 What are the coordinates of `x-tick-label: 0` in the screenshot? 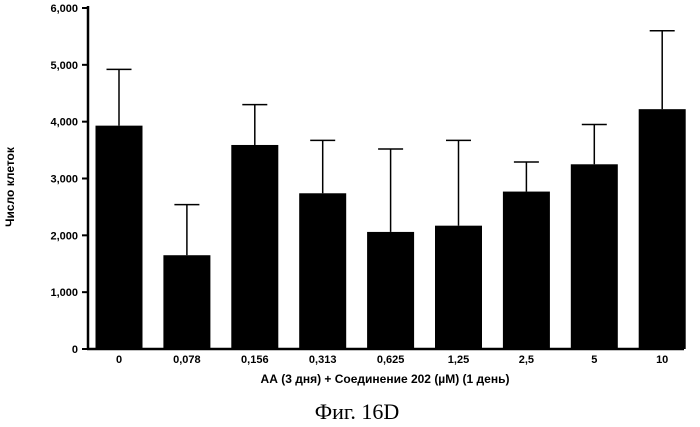 It's located at (119, 360).